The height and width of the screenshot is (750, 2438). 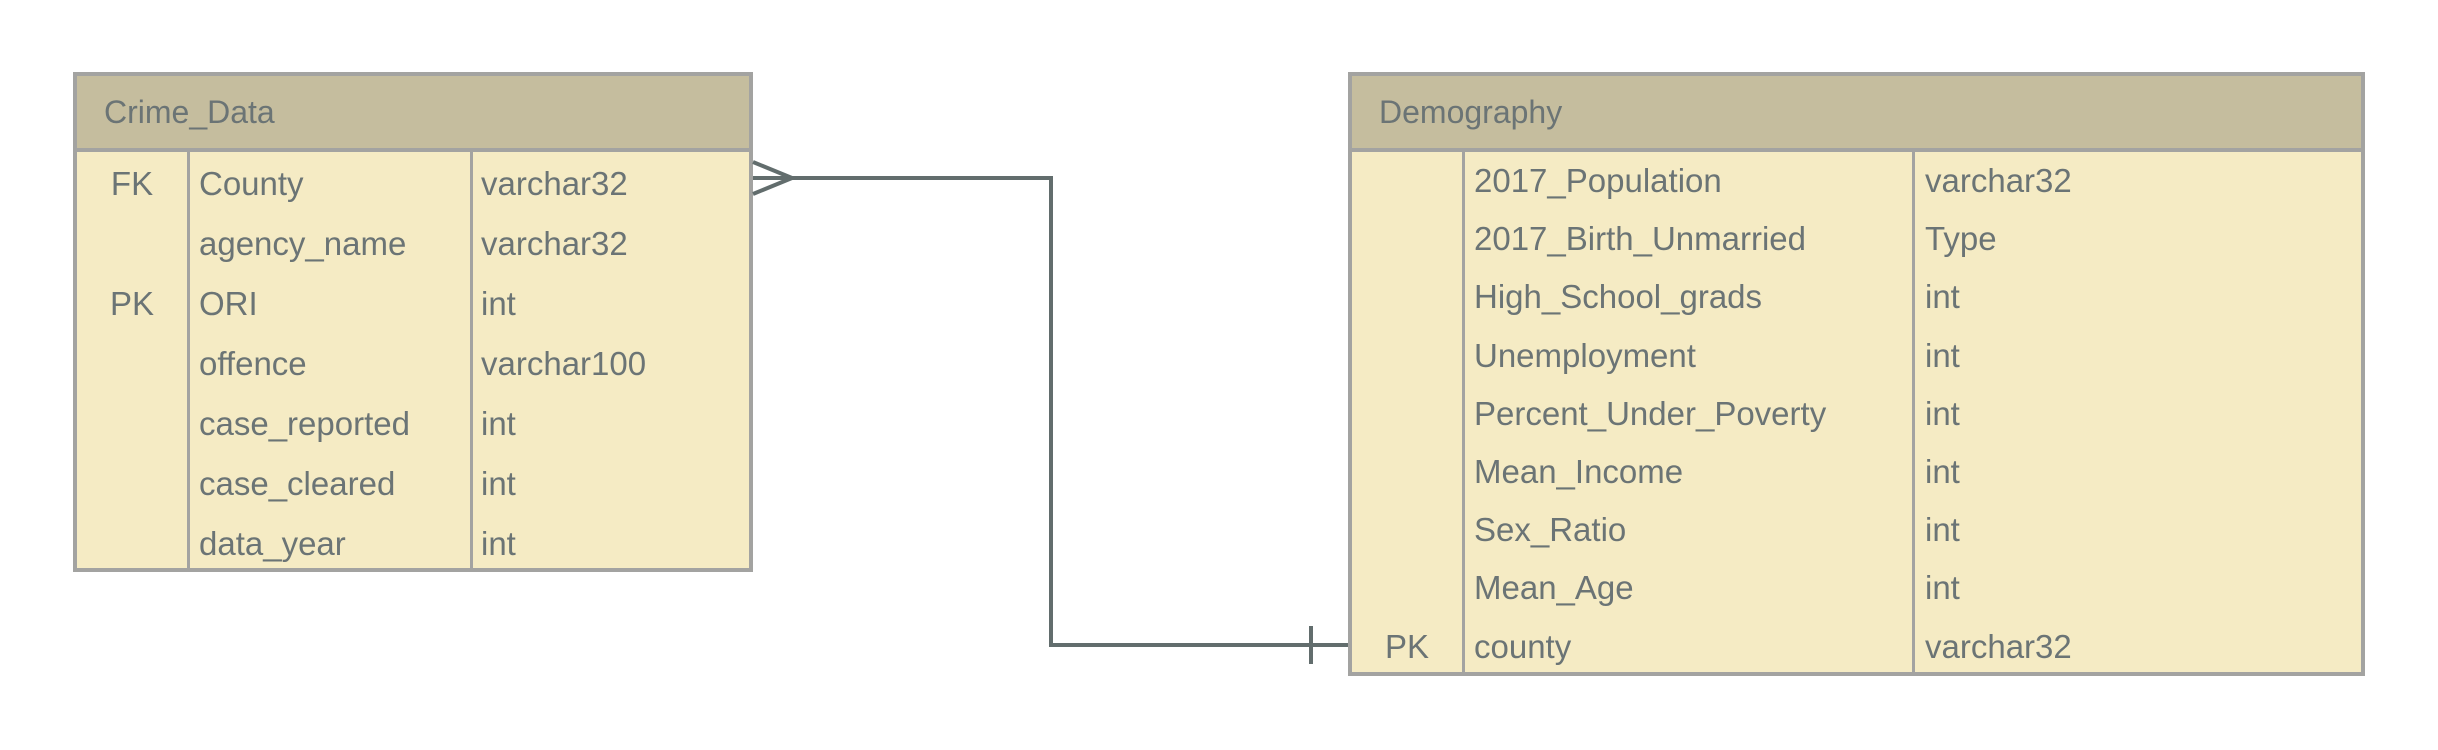 I want to click on field-name-cell: 2017_Birth_Unmarried, so click(x=1640, y=239).